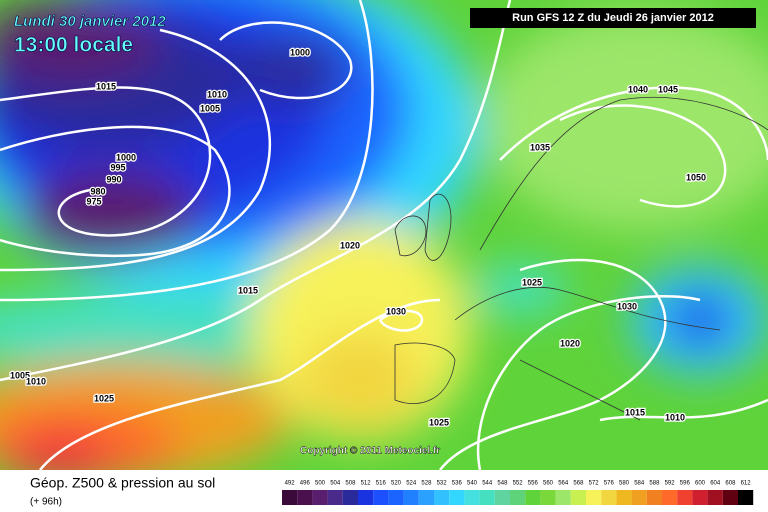  Describe the element at coordinates (746, 484) in the screenshot. I see `legend-label: 612` at that location.